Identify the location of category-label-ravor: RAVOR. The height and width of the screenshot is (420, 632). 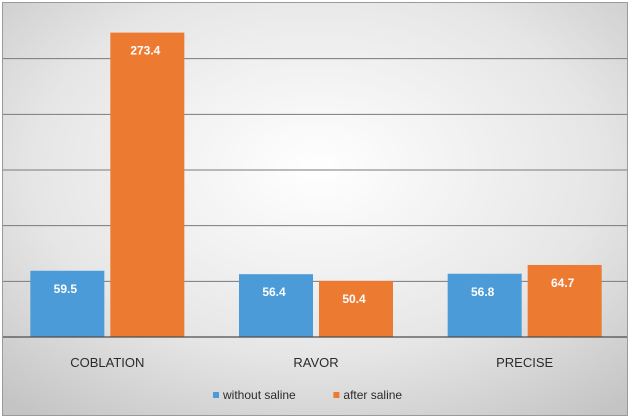
(315, 362).